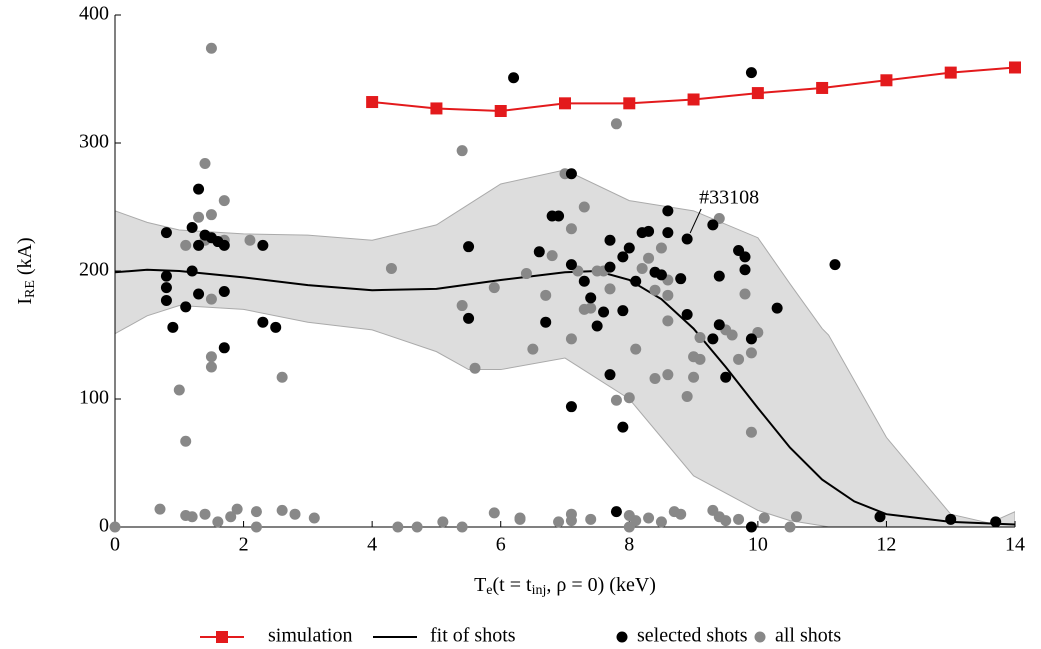 This screenshot has height=649, width=1041. I want to click on ylabel-part: (kA), so click(25, 258).